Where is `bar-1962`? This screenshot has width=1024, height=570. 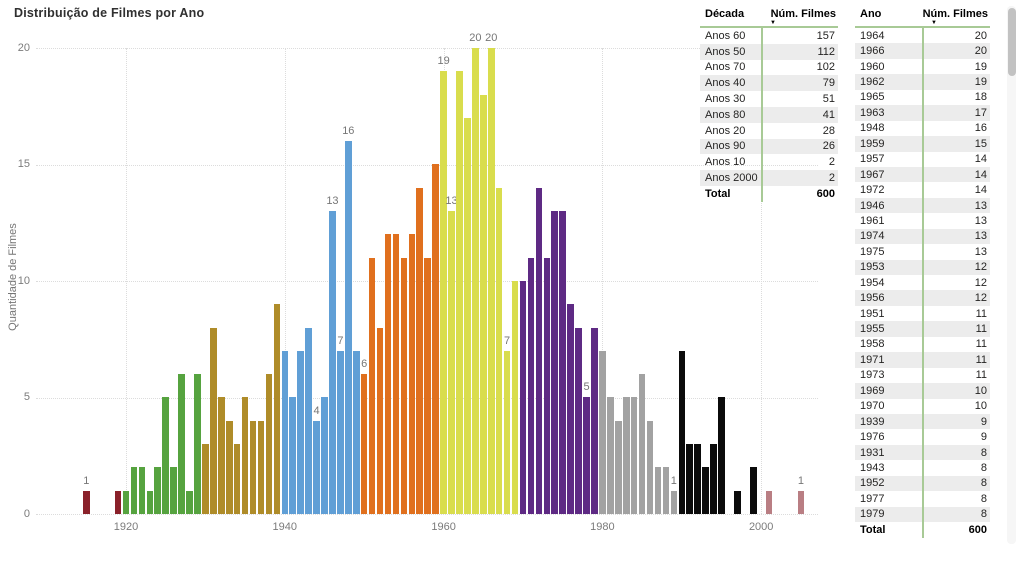 bar-1962 is located at coordinates (459, 292).